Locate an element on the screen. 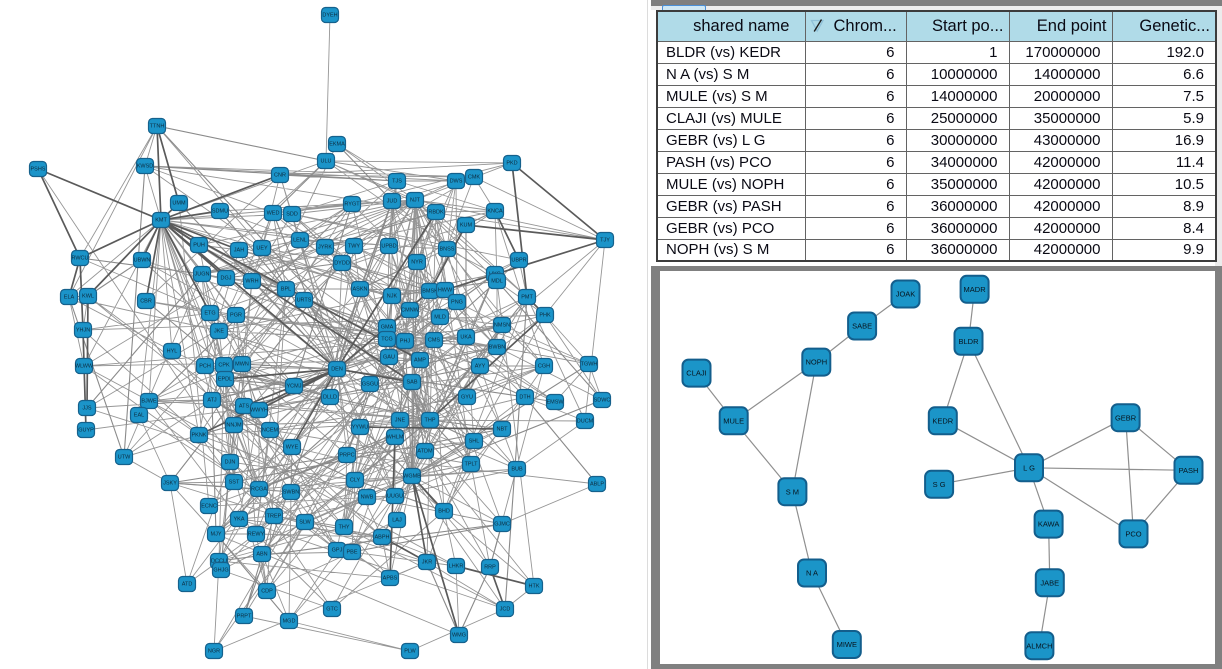  svg-text: DUCM is located at coordinates (585, 422).